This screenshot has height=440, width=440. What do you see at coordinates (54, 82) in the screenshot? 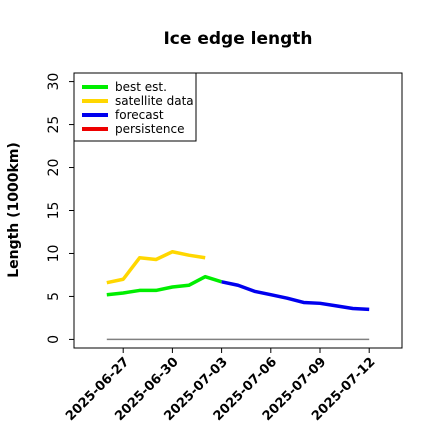
I see `y-tick-label: 30` at bounding box center [54, 82].